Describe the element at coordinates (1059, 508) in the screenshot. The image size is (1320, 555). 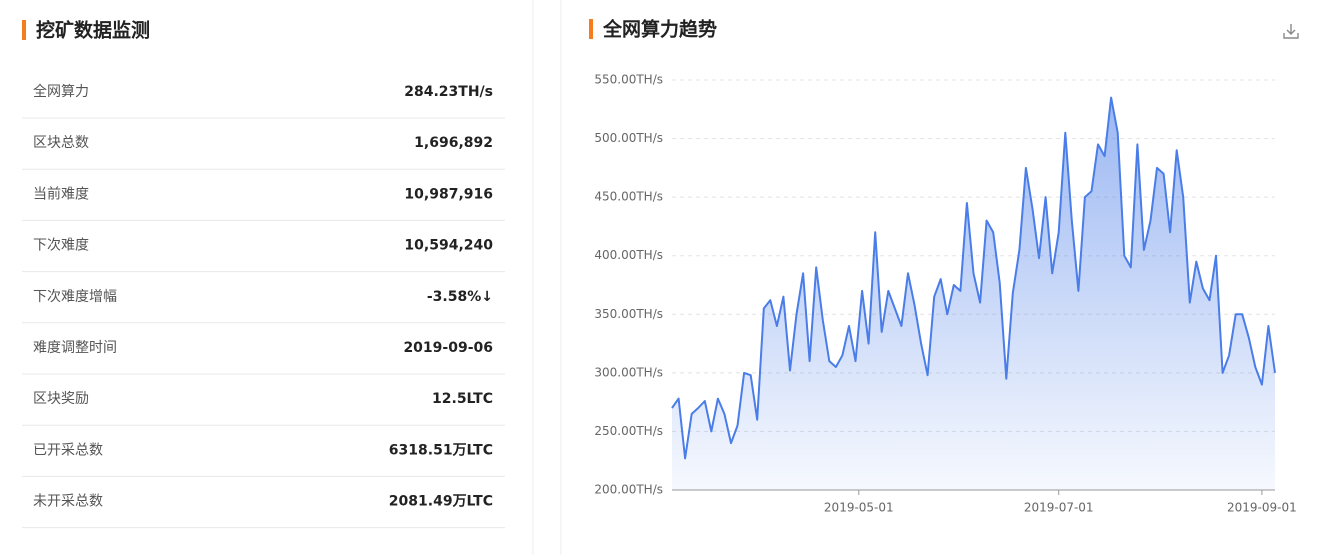
I see `x-tick-label: 2019-07-01` at that location.